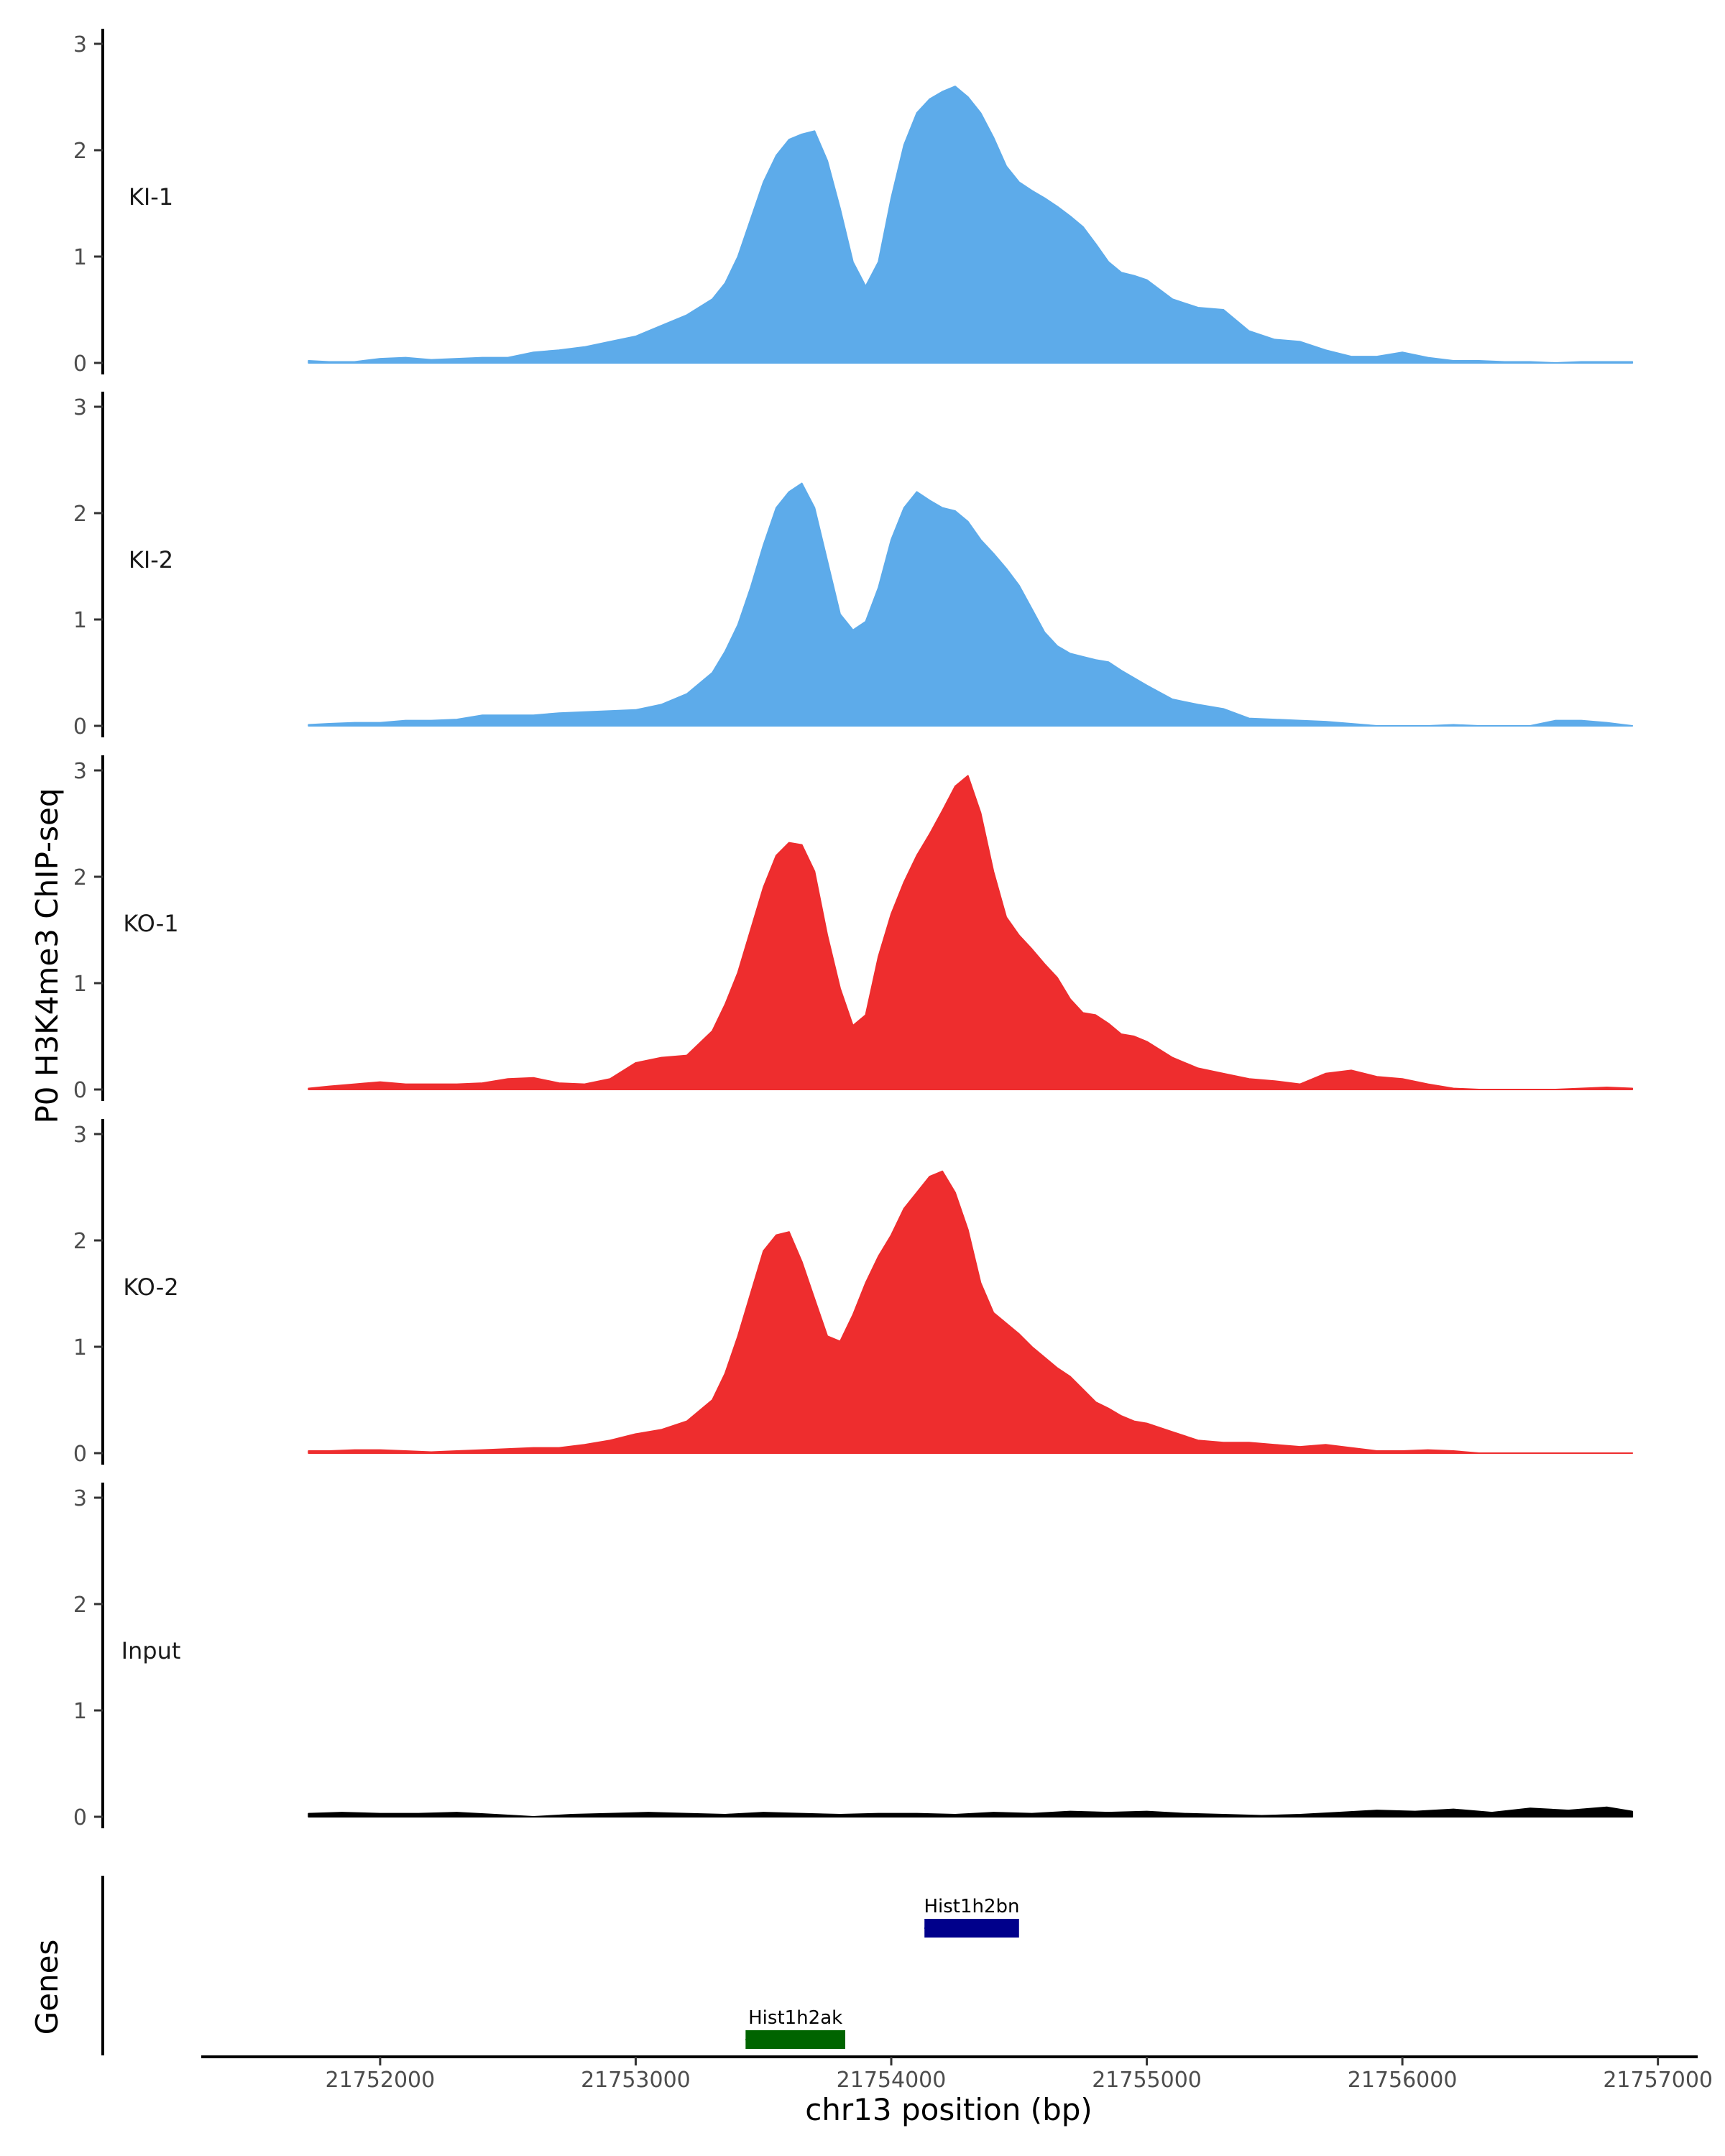  I want to click on genes-axis-title: Genes, so click(47, 1987).